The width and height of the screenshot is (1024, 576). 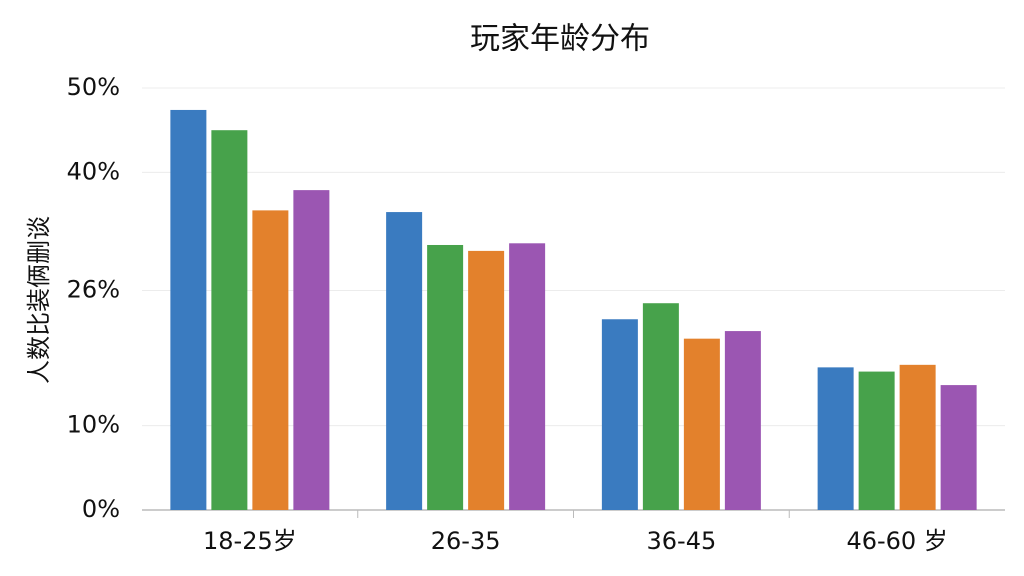 What do you see at coordinates (93, 425) in the screenshot?
I see `y-tick-label: 10%` at bounding box center [93, 425].